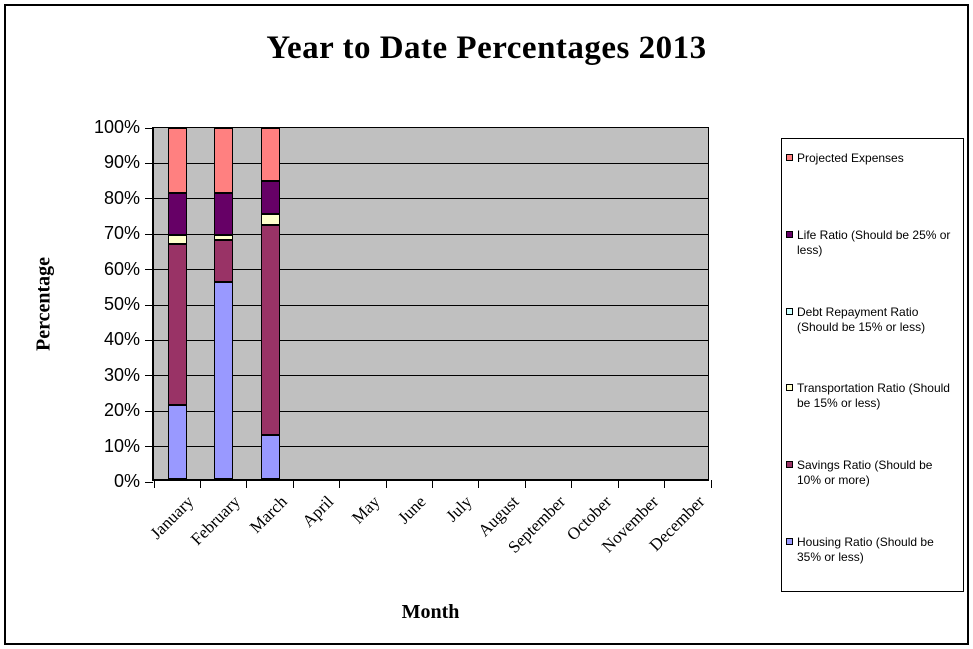 Image resolution: width=973 pixels, height=649 pixels. I want to click on x-category-label: May, so click(365, 510).